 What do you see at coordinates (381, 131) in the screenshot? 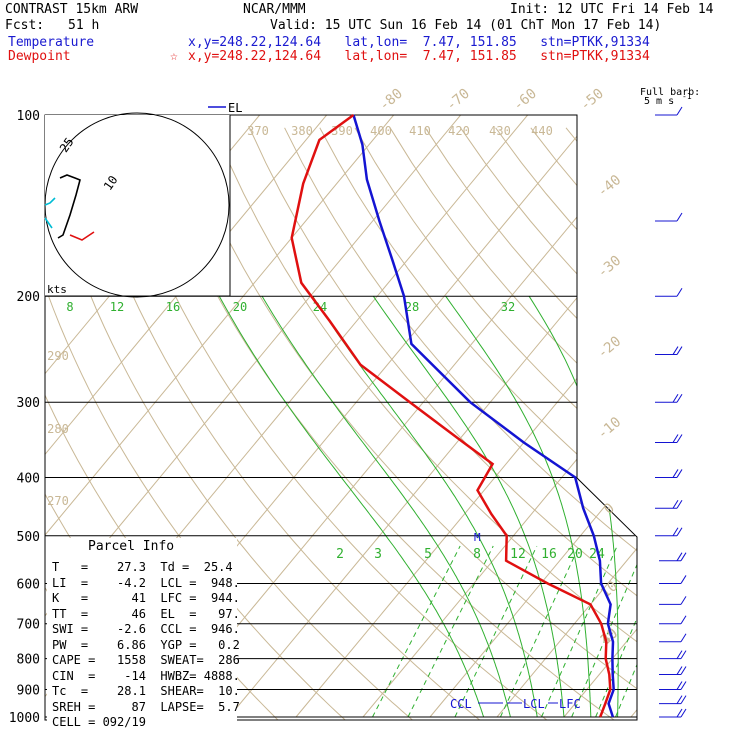
I see `theta-label-400: 400` at bounding box center [381, 131].